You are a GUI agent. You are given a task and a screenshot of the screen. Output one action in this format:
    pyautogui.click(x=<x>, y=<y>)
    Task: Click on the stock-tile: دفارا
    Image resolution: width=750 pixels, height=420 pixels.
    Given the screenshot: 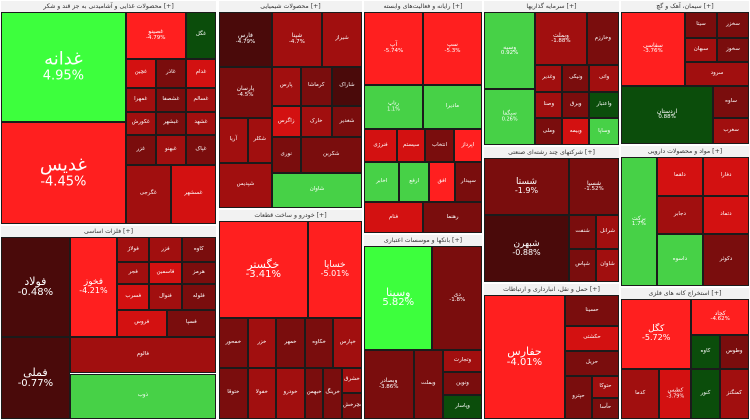 What is the action you would take?
    pyautogui.click(x=725, y=176)
    